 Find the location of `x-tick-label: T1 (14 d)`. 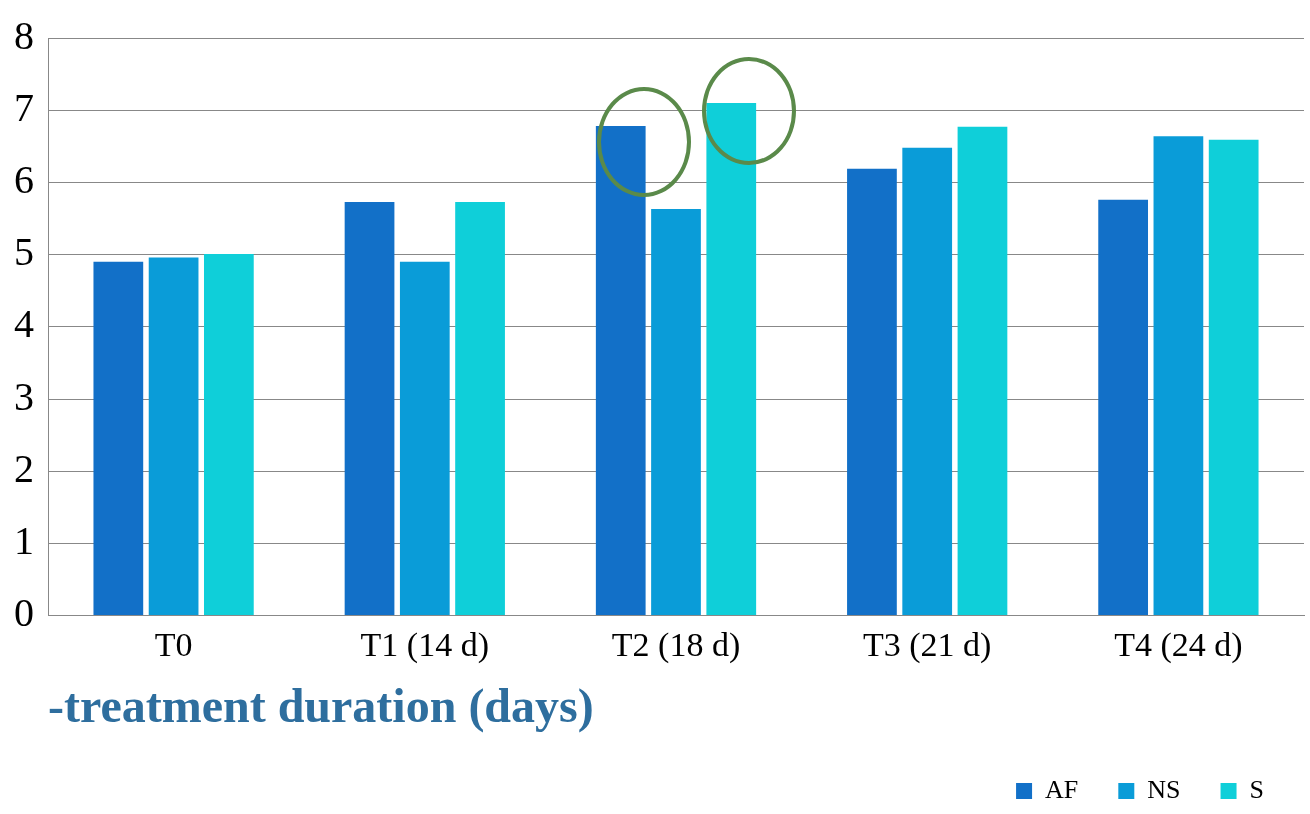

x-tick-label: T1 (14 d) is located at coordinates (425, 644).